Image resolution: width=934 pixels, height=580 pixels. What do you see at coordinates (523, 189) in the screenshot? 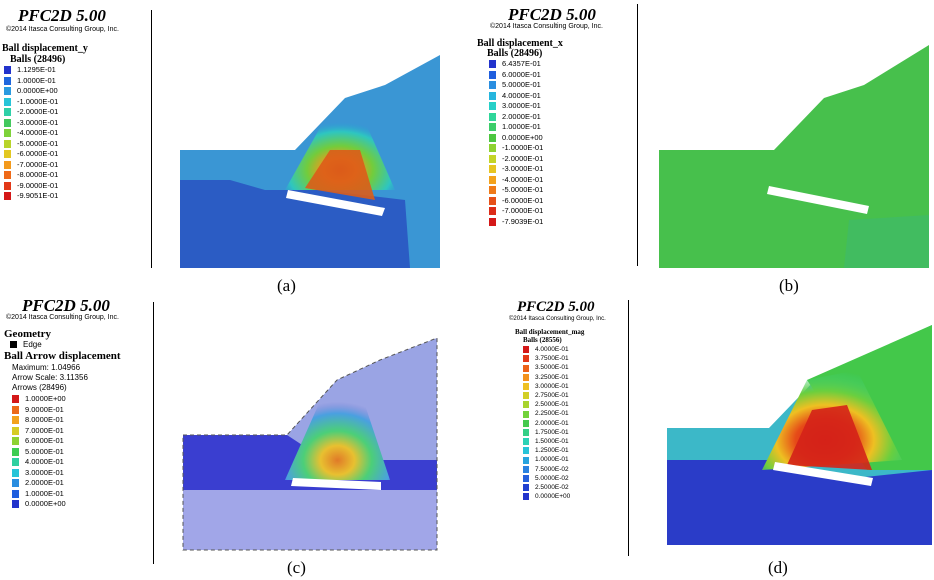
I see `legend-entry-label: -5.0000E-01` at bounding box center [523, 189].